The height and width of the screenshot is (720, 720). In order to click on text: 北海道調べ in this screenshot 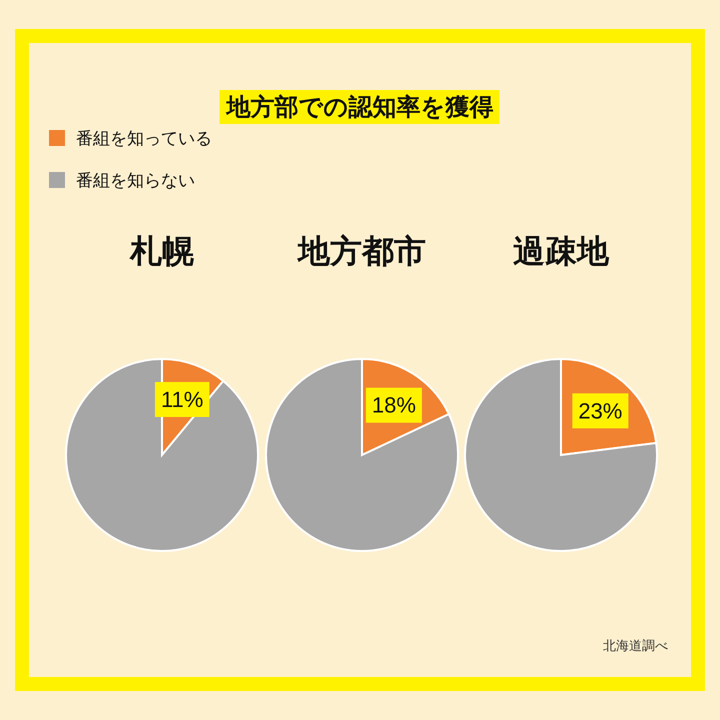, I will do `click(635, 645)`.